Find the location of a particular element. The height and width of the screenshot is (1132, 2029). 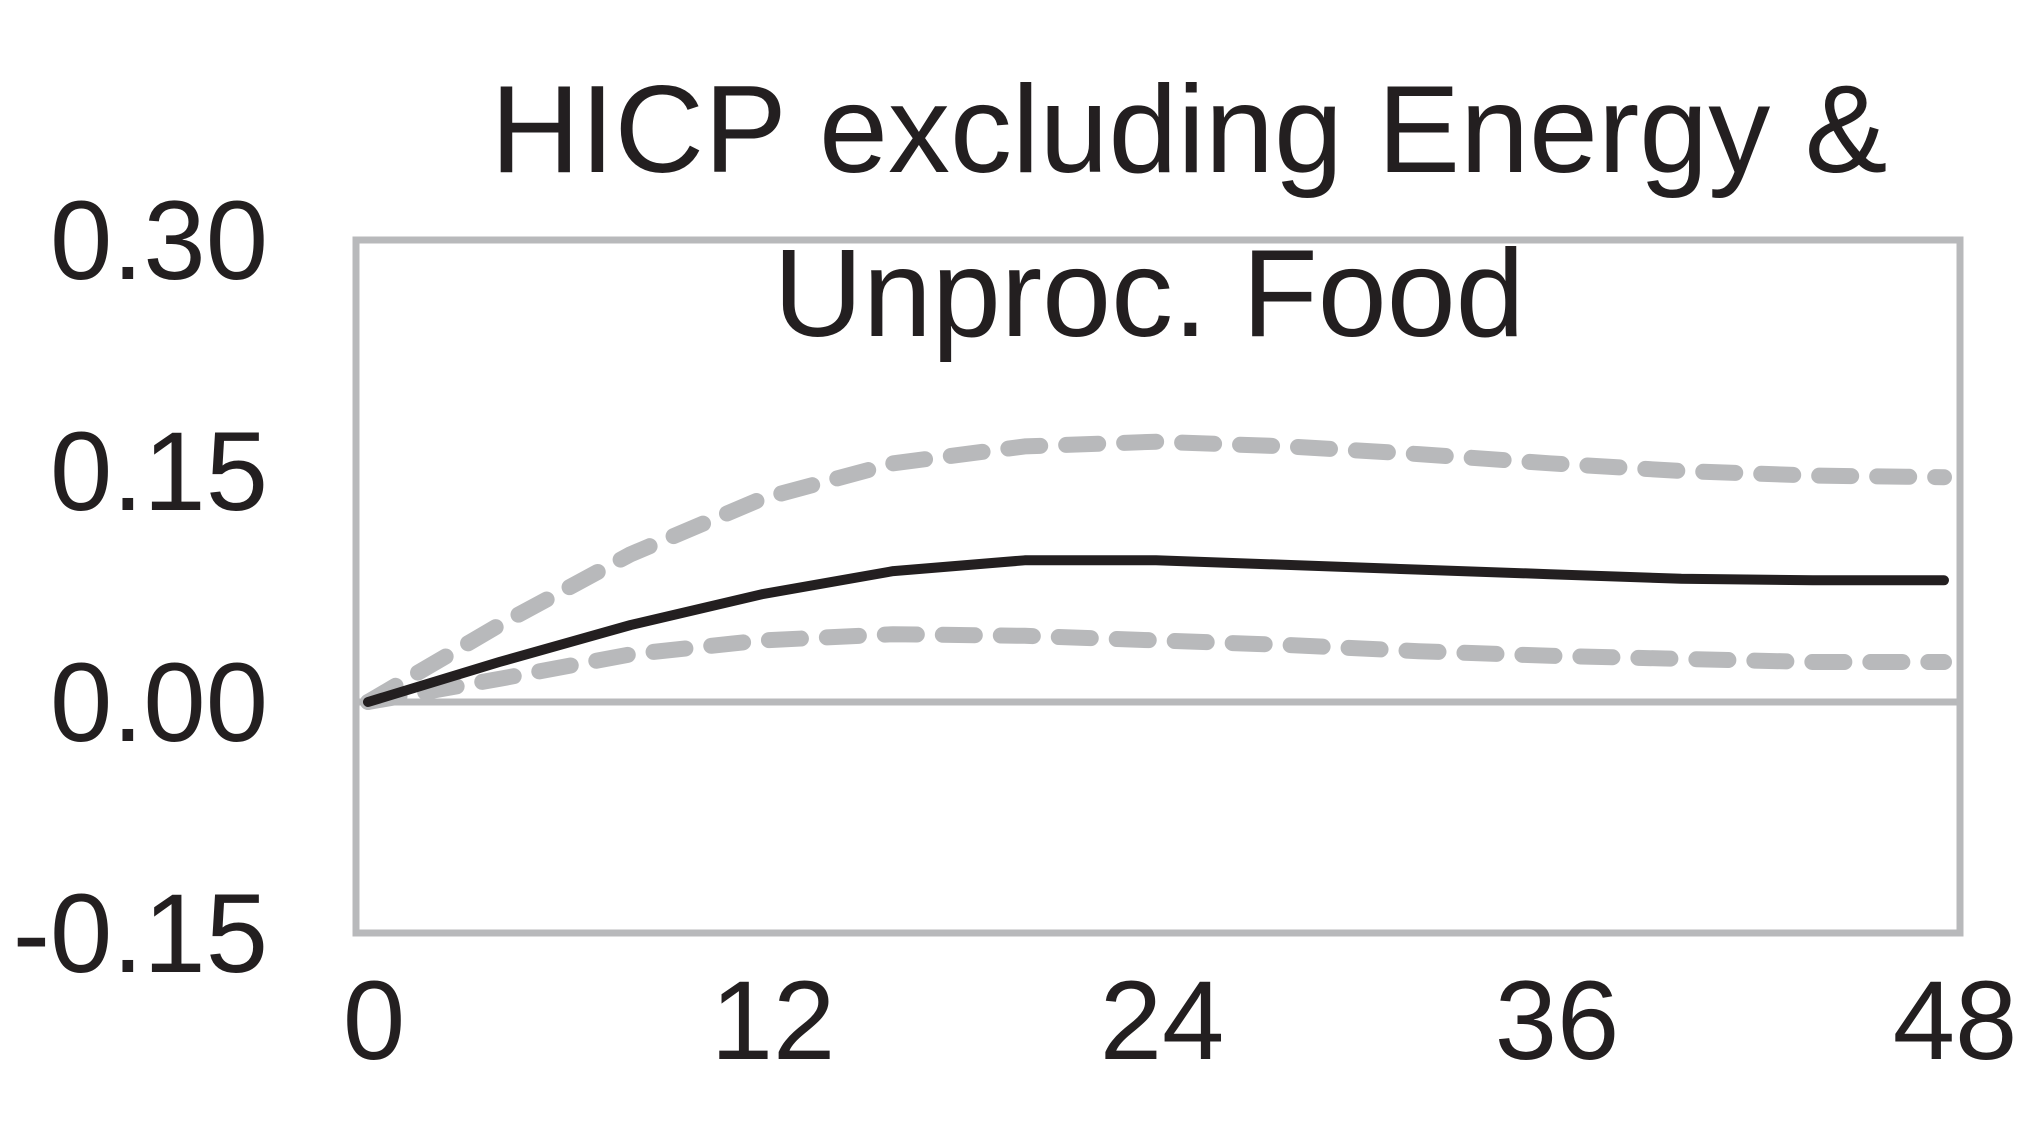

y-tick-label: 0.30 is located at coordinates (159, 240).